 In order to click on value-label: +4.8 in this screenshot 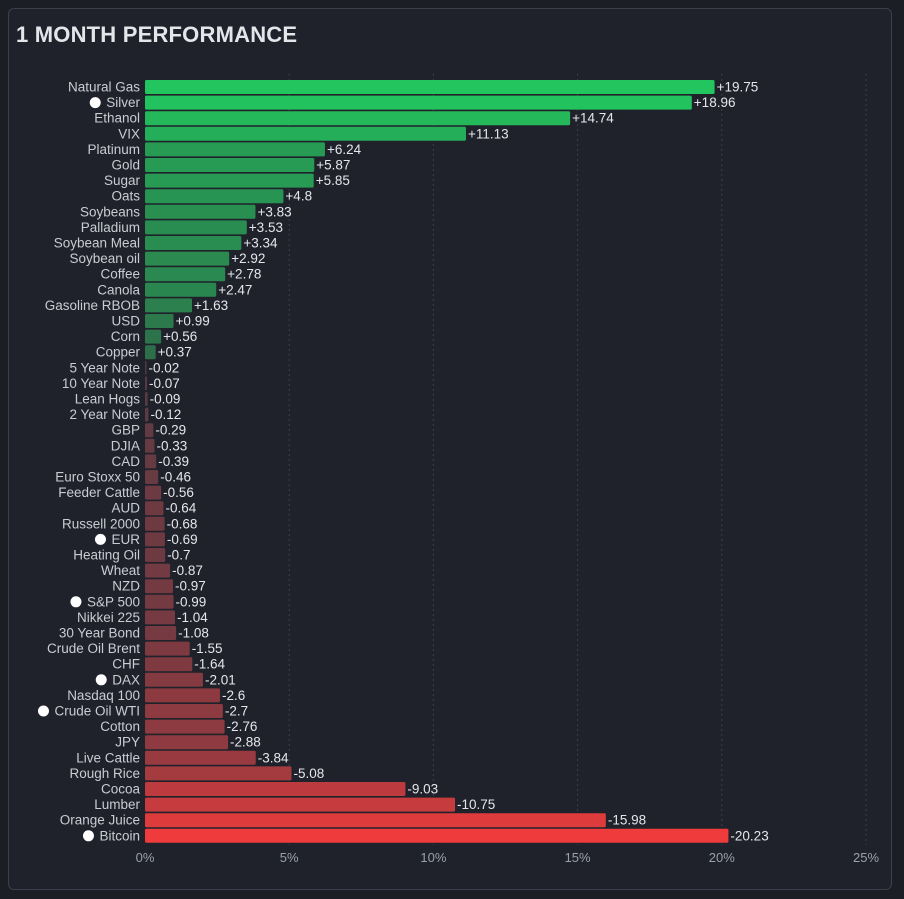, I will do `click(298, 196)`.